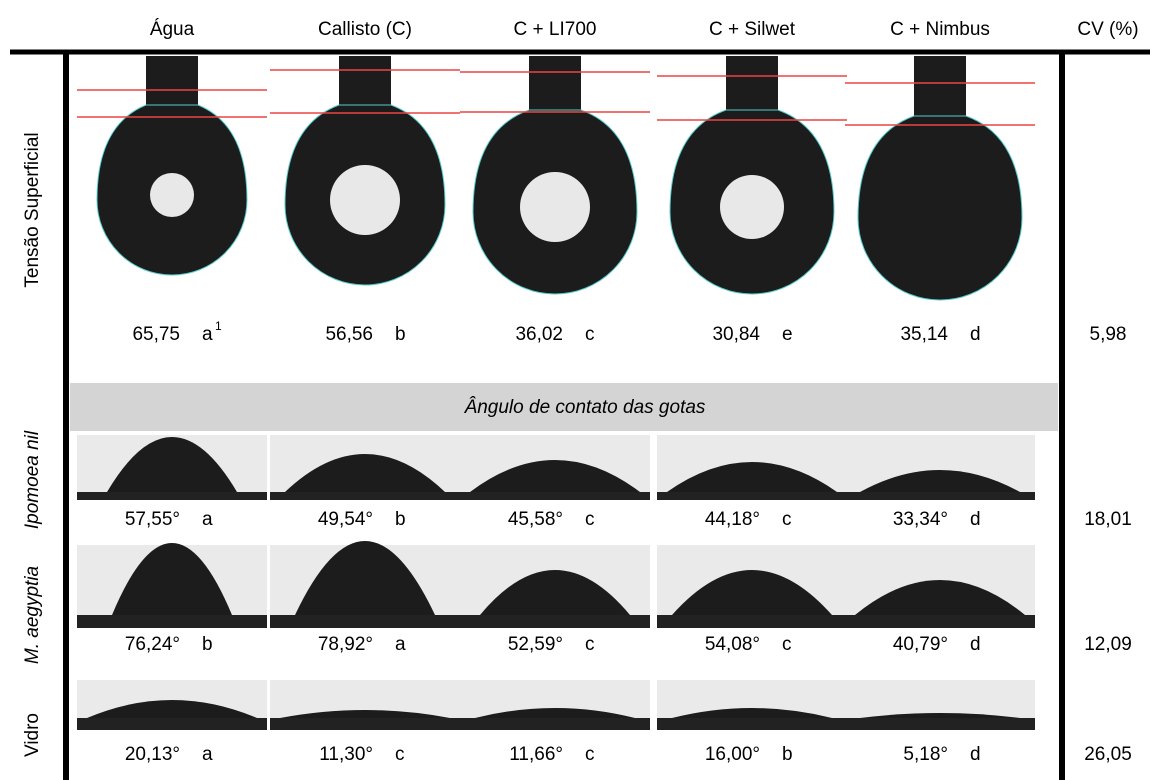  I want to click on cv-value: 5,98, so click(1108, 334).